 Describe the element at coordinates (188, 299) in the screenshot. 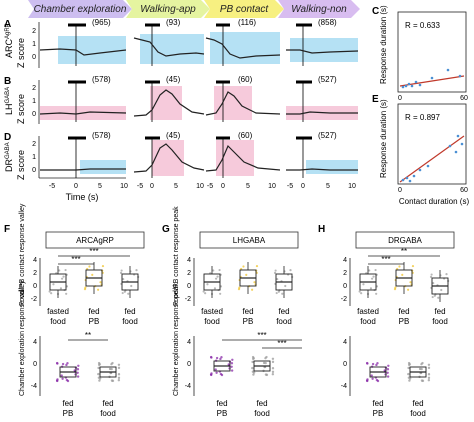

I see `y-tick: -2` at that location.